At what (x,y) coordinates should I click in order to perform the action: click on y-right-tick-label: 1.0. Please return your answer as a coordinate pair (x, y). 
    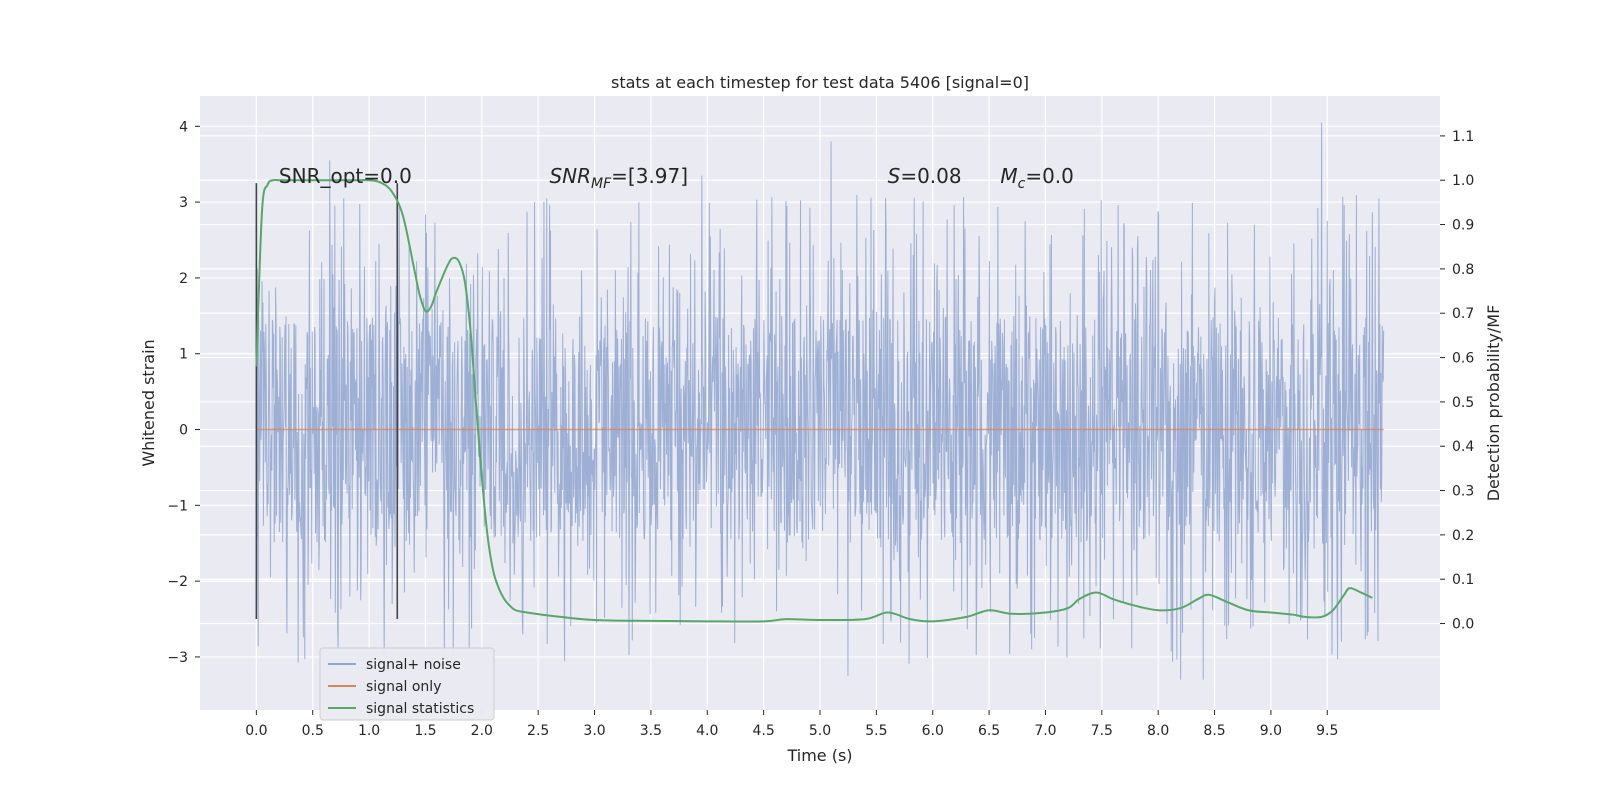
    Looking at the image, I should click on (1463, 181).